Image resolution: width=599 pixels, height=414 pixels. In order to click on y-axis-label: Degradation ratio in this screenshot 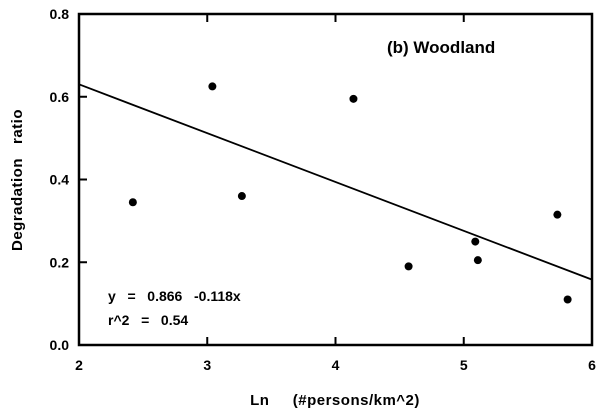, I will do `click(17, 180)`.